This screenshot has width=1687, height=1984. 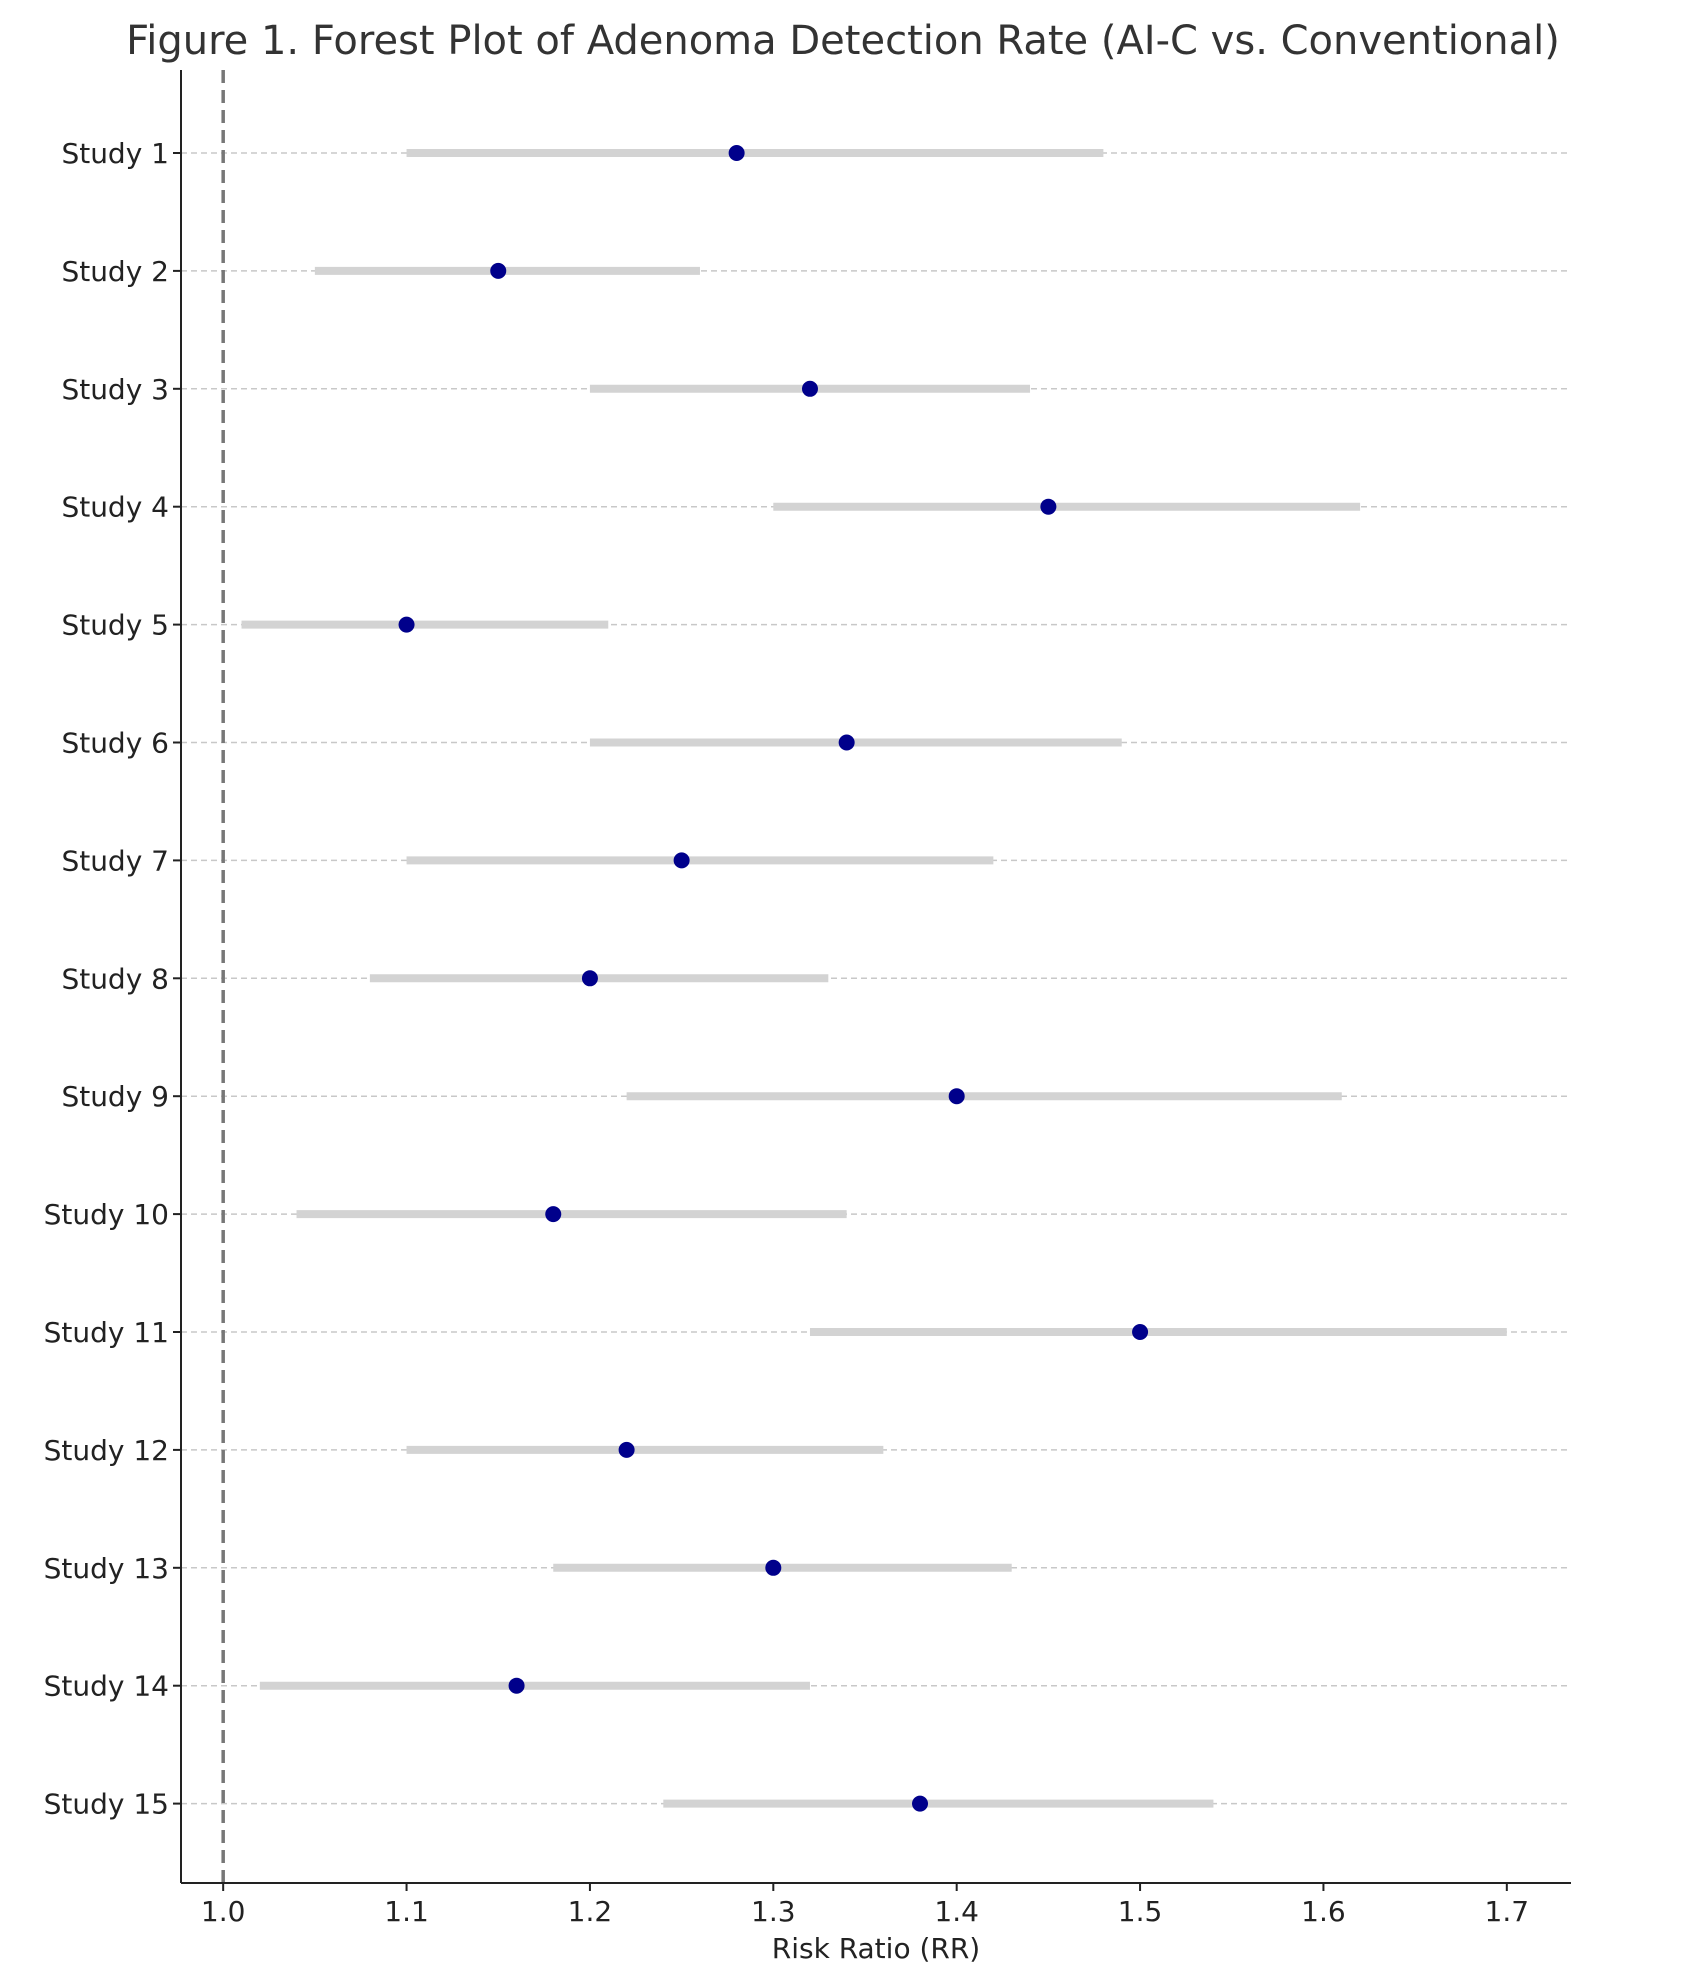 I want to click on y-tick-label: Study 15, so click(x=106, y=1804).